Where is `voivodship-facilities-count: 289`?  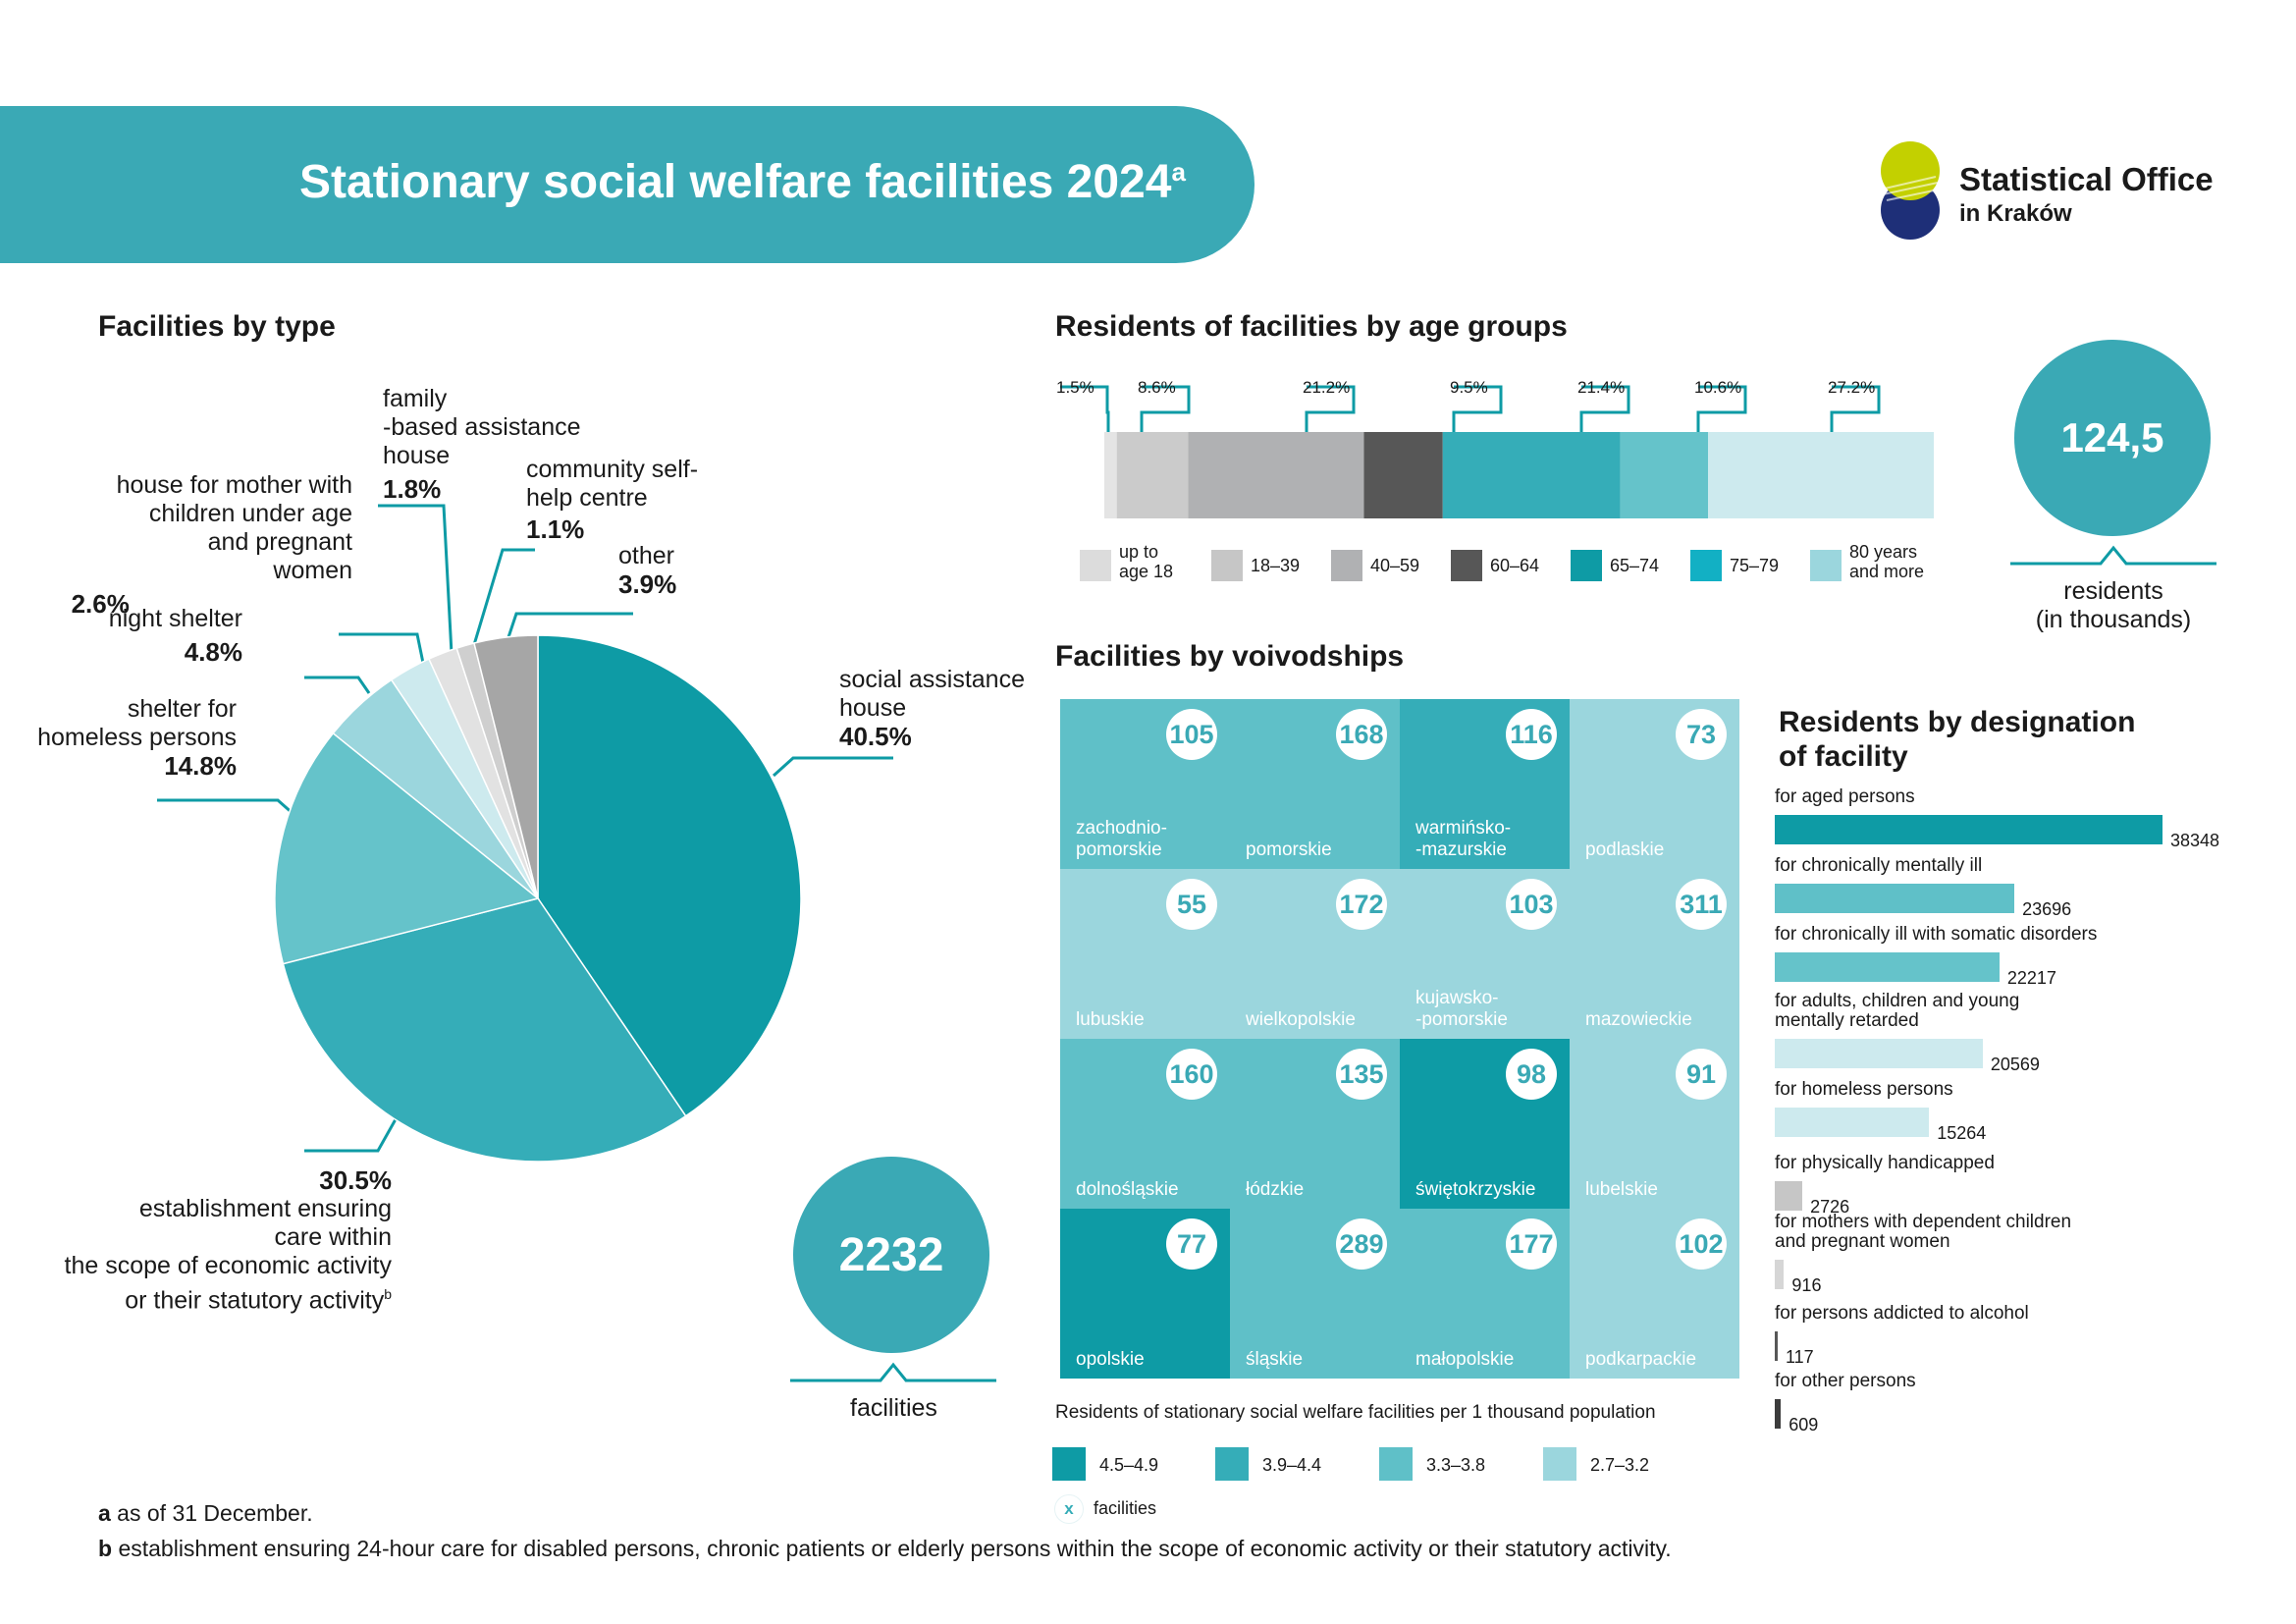
voivodship-facilities-count: 289 is located at coordinates (1361, 1244).